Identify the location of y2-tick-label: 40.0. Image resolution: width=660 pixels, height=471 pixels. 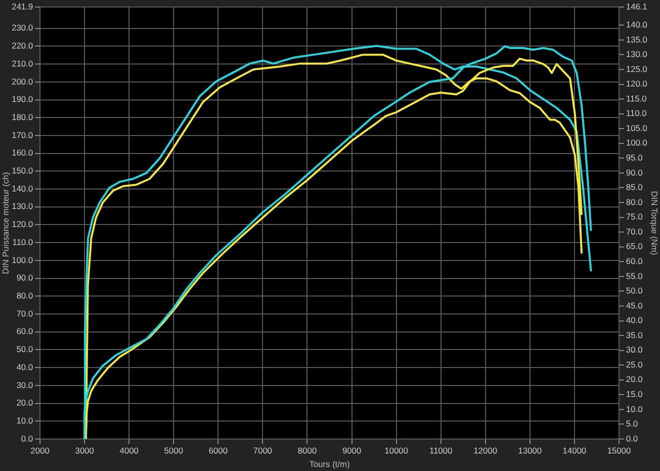
(634, 320).